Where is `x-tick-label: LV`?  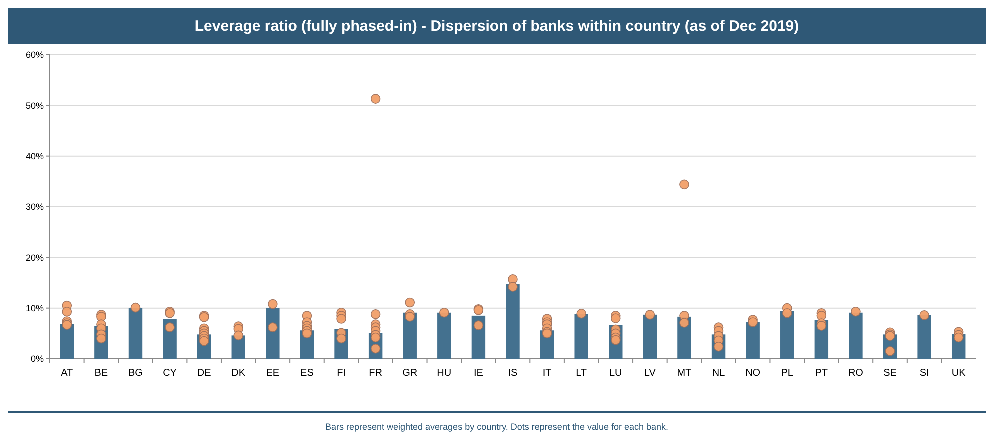
x-tick-label: LV is located at coordinates (650, 373).